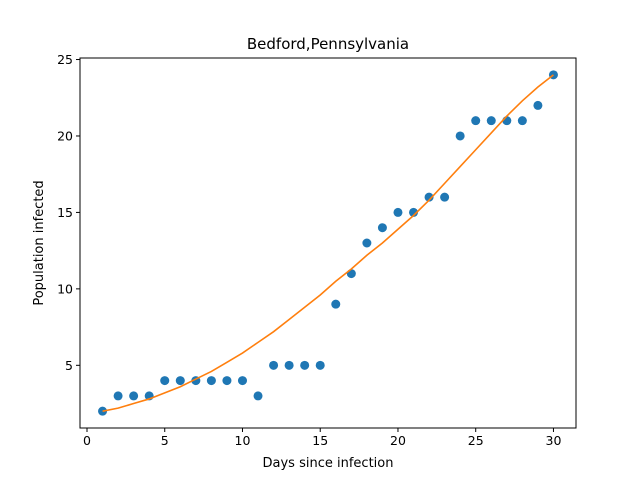 The height and width of the screenshot is (480, 640). Describe the element at coordinates (328, 463) in the screenshot. I see `x-axis-title: Days since infection` at that location.